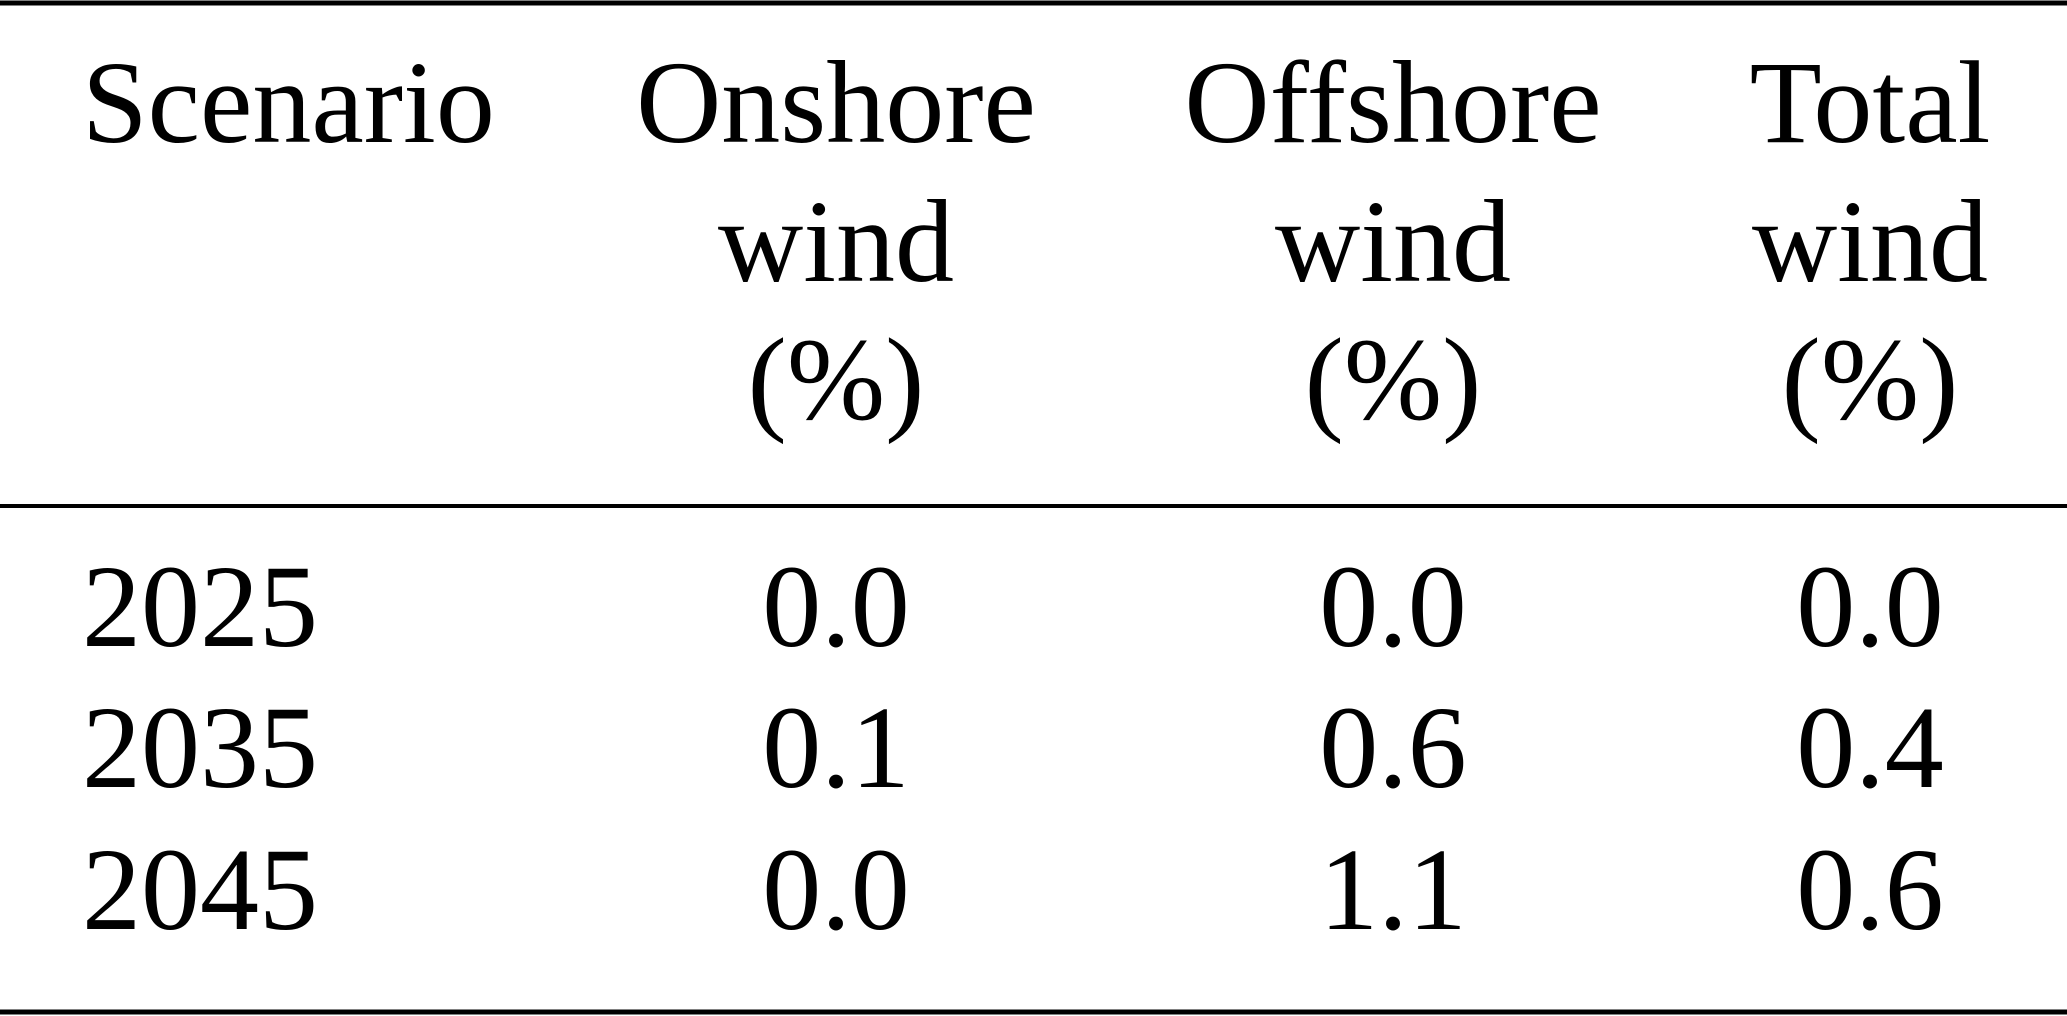  What do you see at coordinates (1392, 102) in the screenshot?
I see `header-cell: Offshore` at bounding box center [1392, 102].